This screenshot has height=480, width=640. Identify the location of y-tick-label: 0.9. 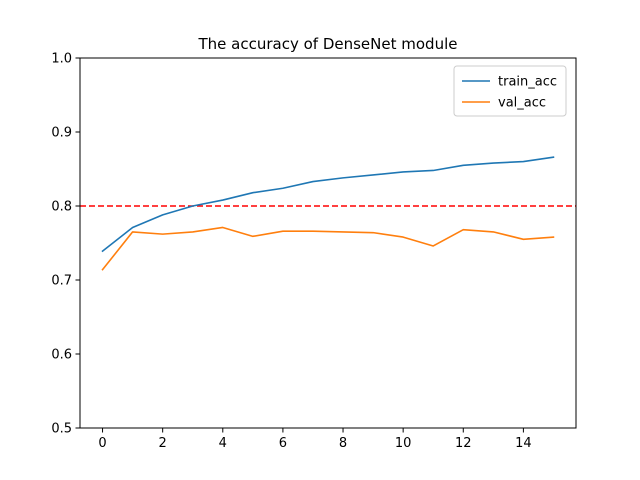
(61, 133).